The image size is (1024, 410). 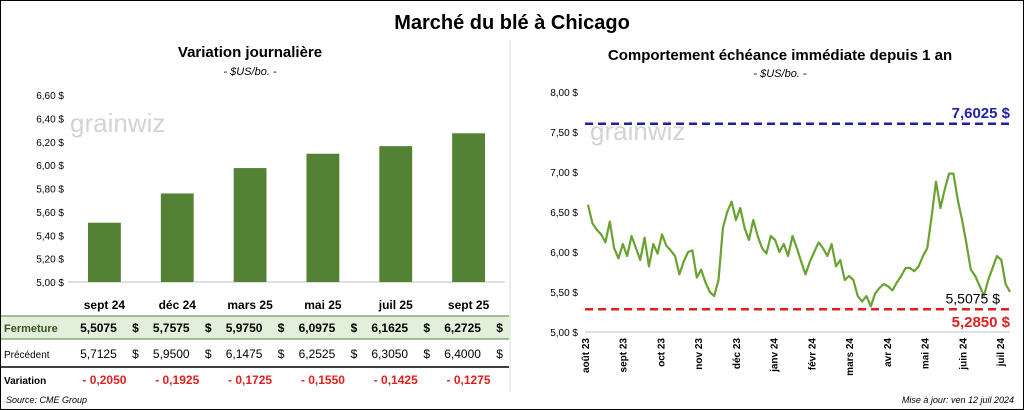 What do you see at coordinates (1001, 353) in the screenshot?
I see `x-tick-label: juil 24` at bounding box center [1001, 353].